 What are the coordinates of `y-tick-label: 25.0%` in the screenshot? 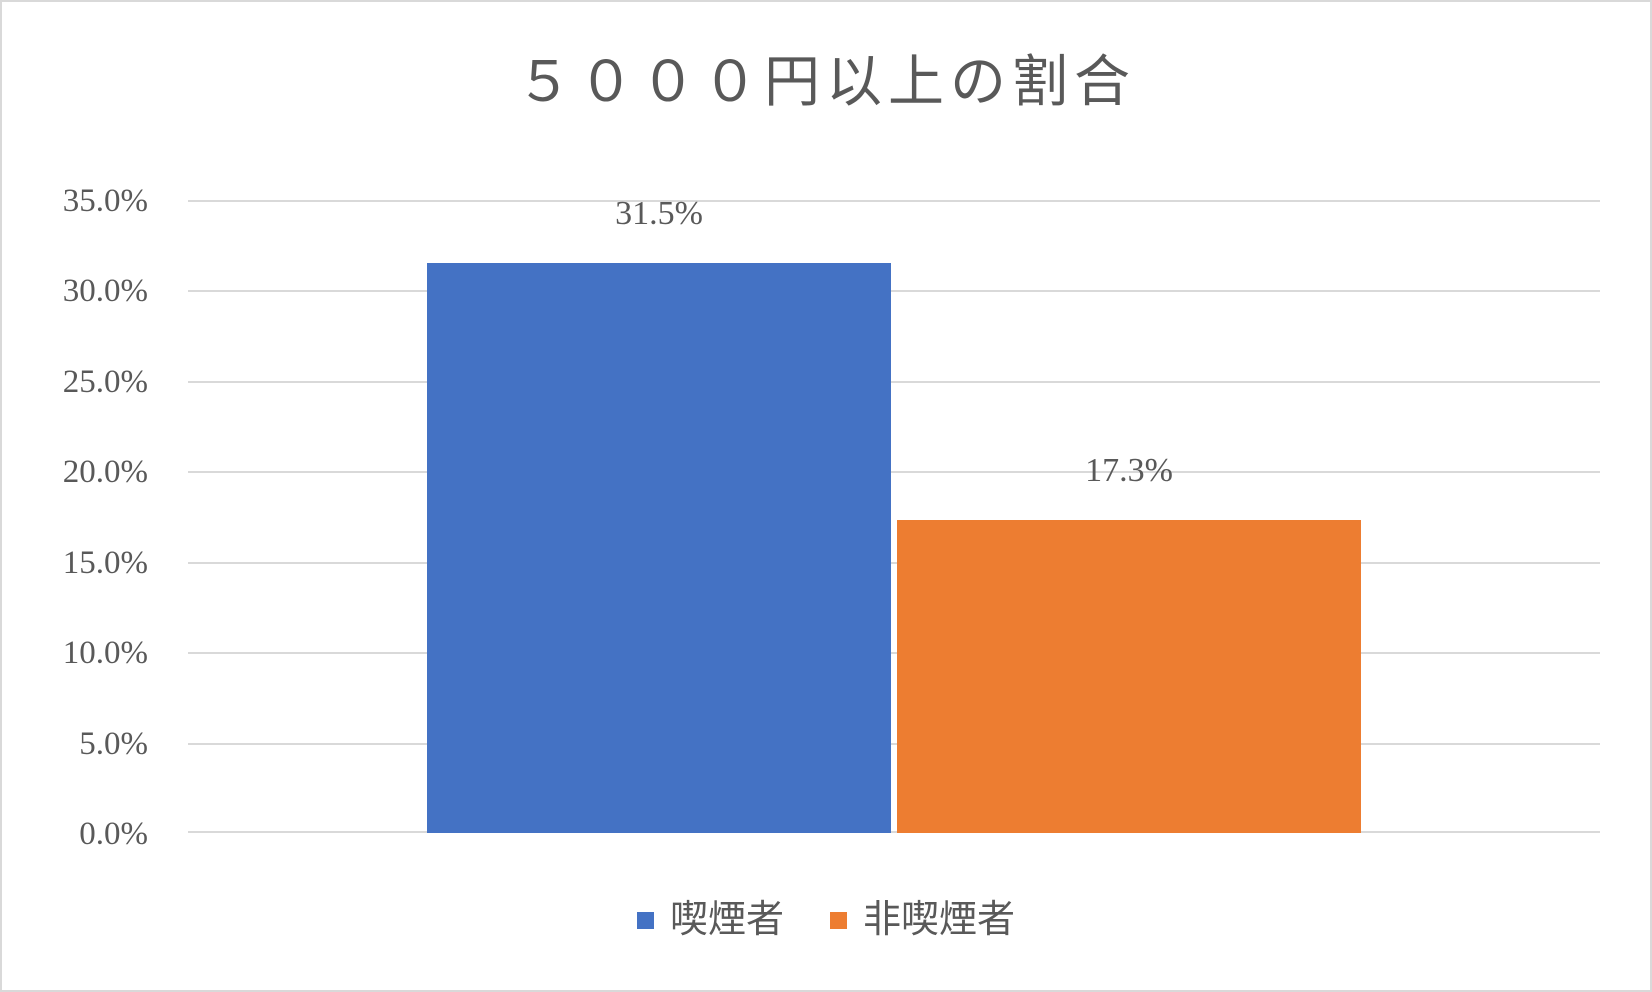 It's located at (105, 381).